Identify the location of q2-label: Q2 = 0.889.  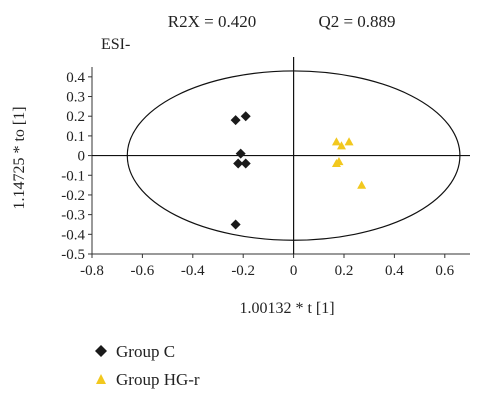
(356, 21).